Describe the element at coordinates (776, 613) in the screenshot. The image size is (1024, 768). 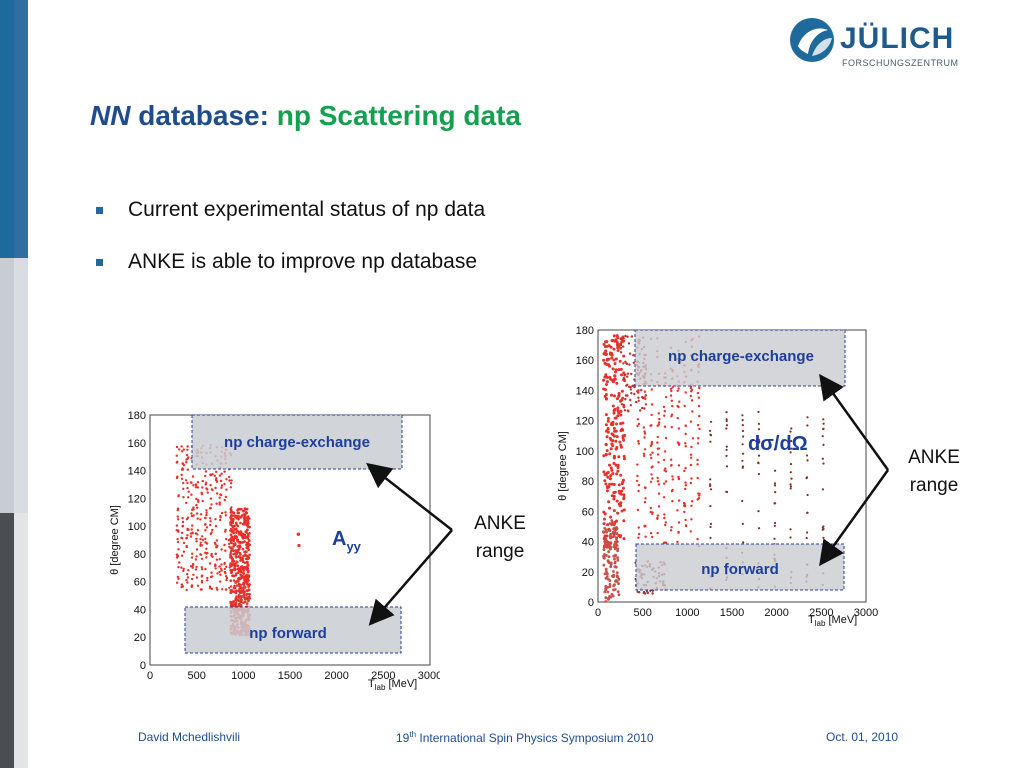
I see `x-tick-label: 2000` at that location.